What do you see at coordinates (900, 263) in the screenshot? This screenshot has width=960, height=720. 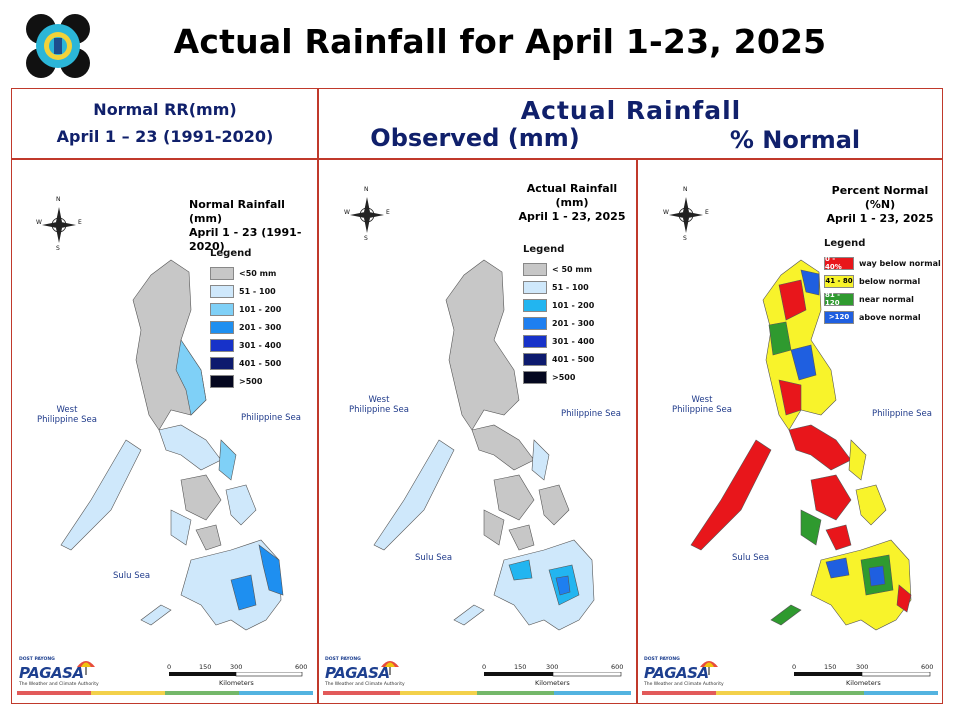 I see `percent-legend-label: way below normal` at bounding box center [900, 263].